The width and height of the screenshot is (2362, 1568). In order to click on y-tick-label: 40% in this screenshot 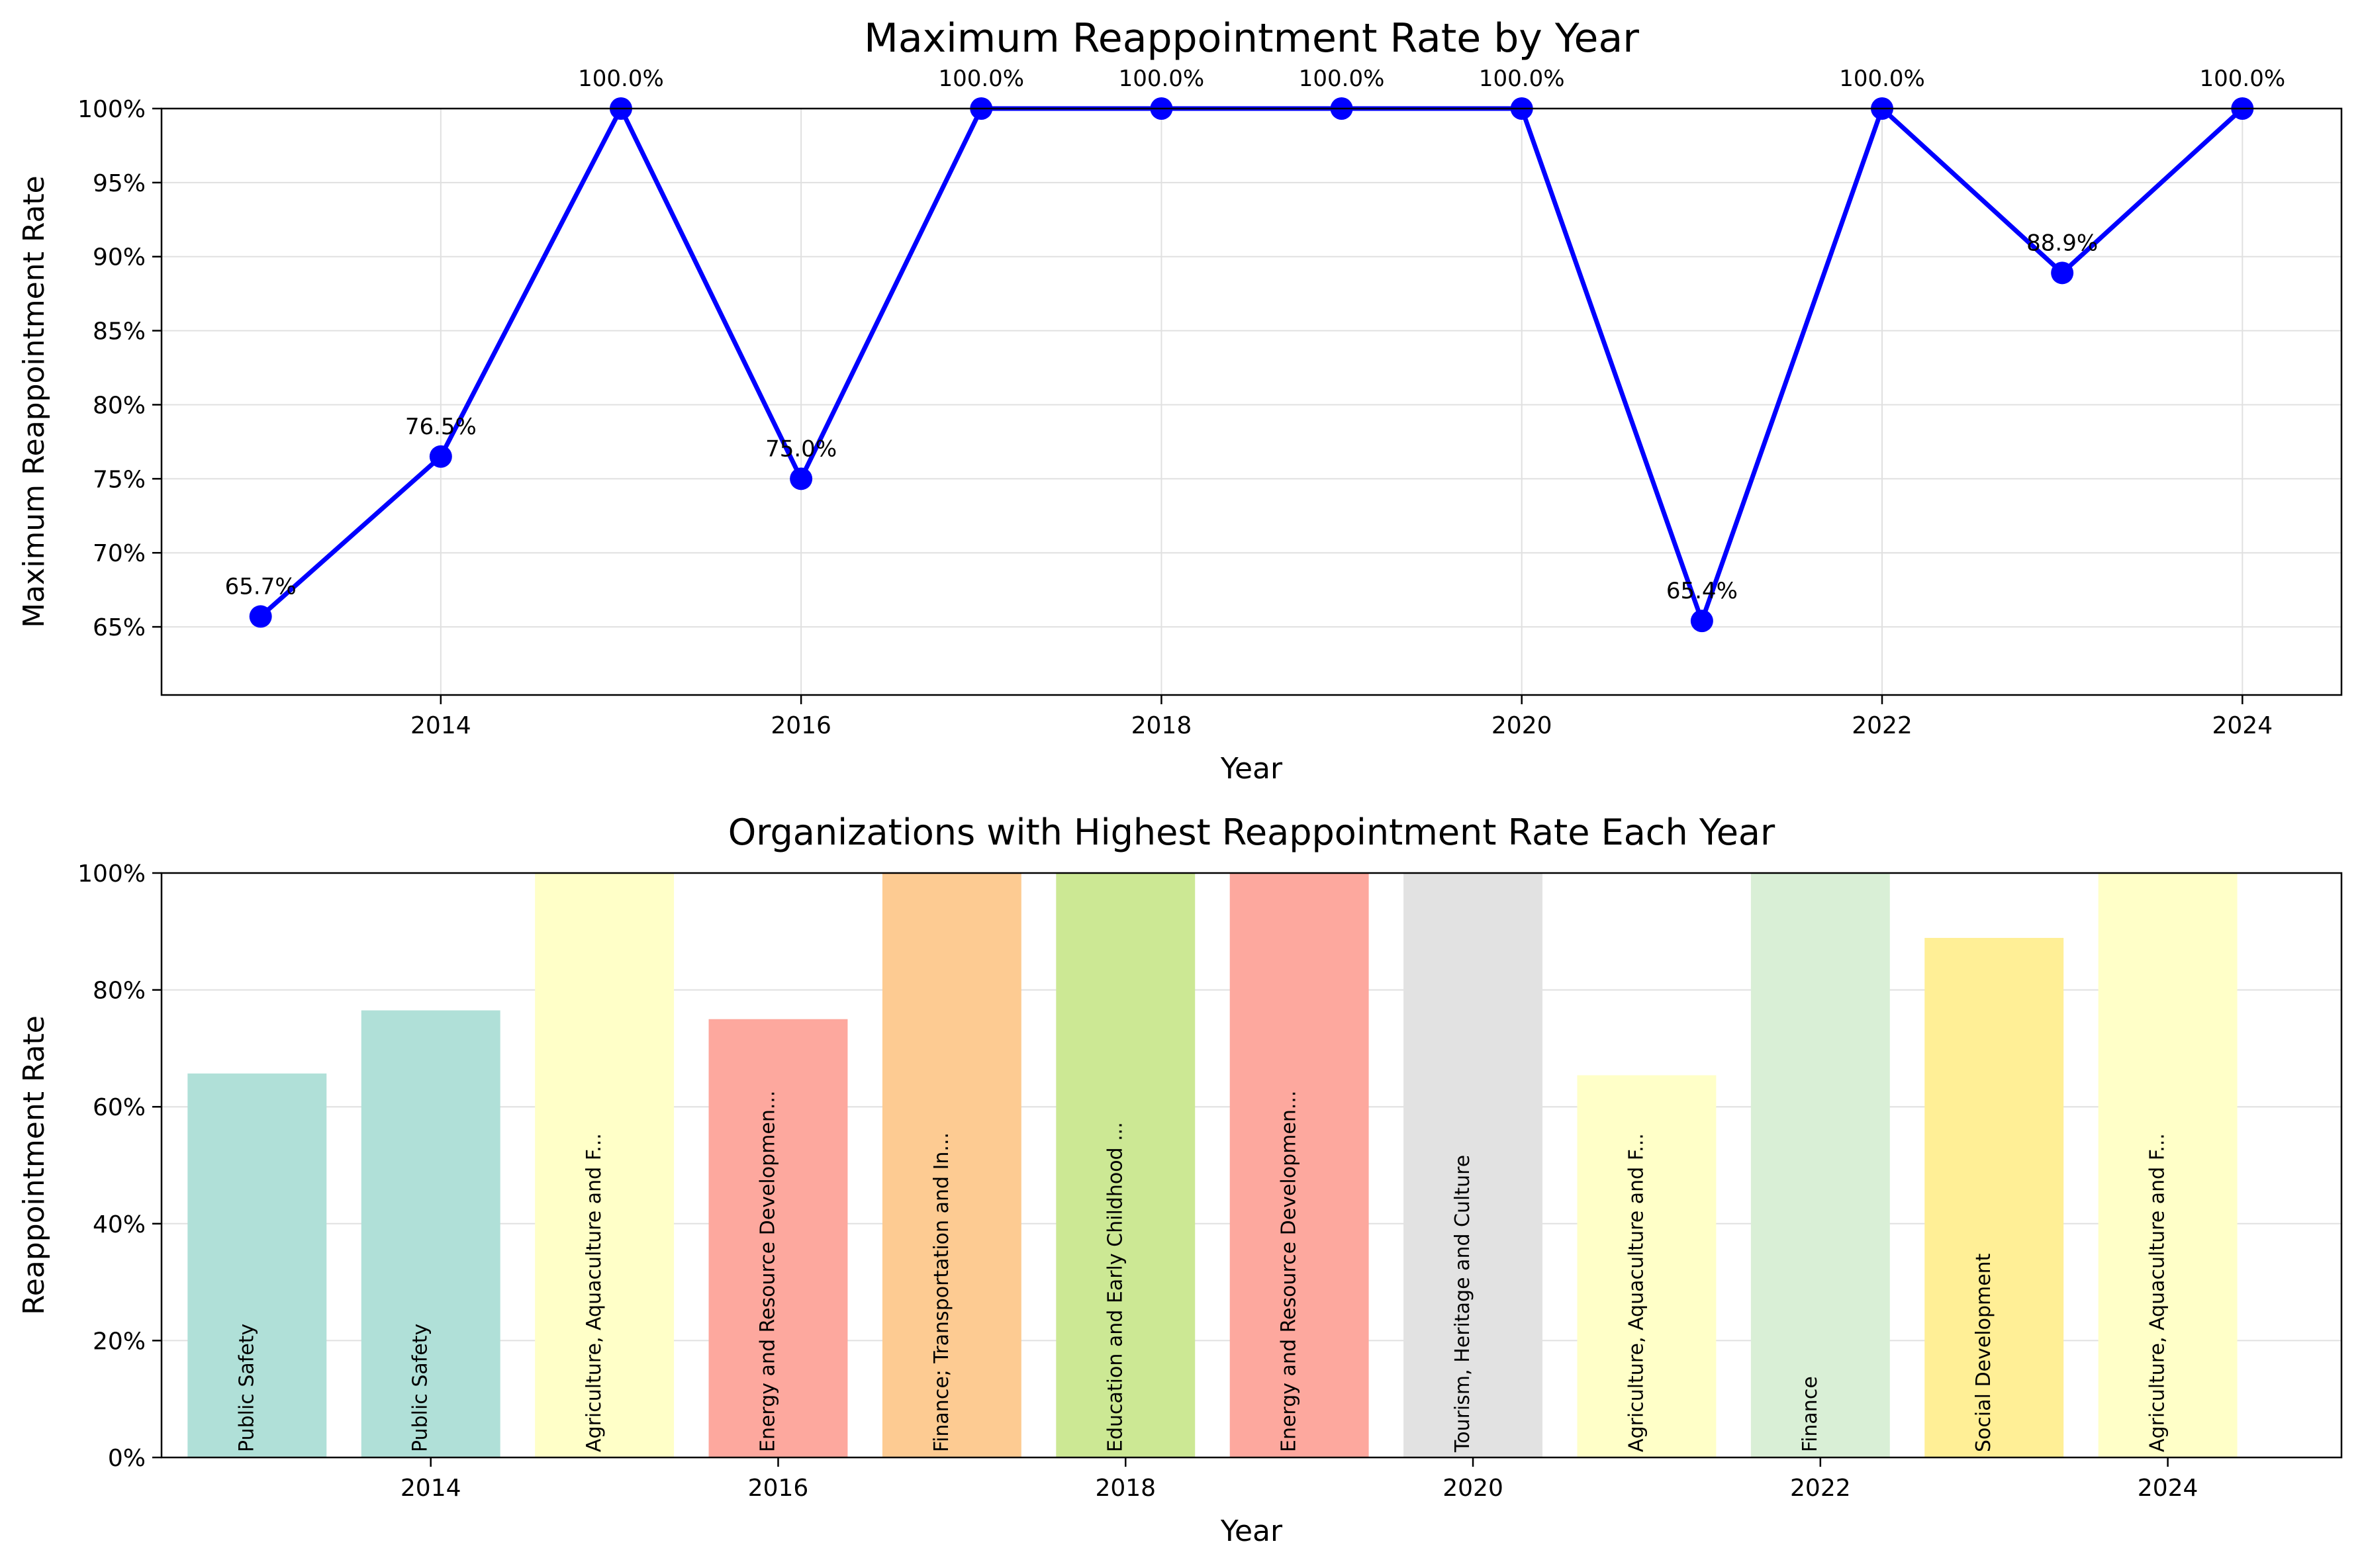, I will do `click(120, 1224)`.